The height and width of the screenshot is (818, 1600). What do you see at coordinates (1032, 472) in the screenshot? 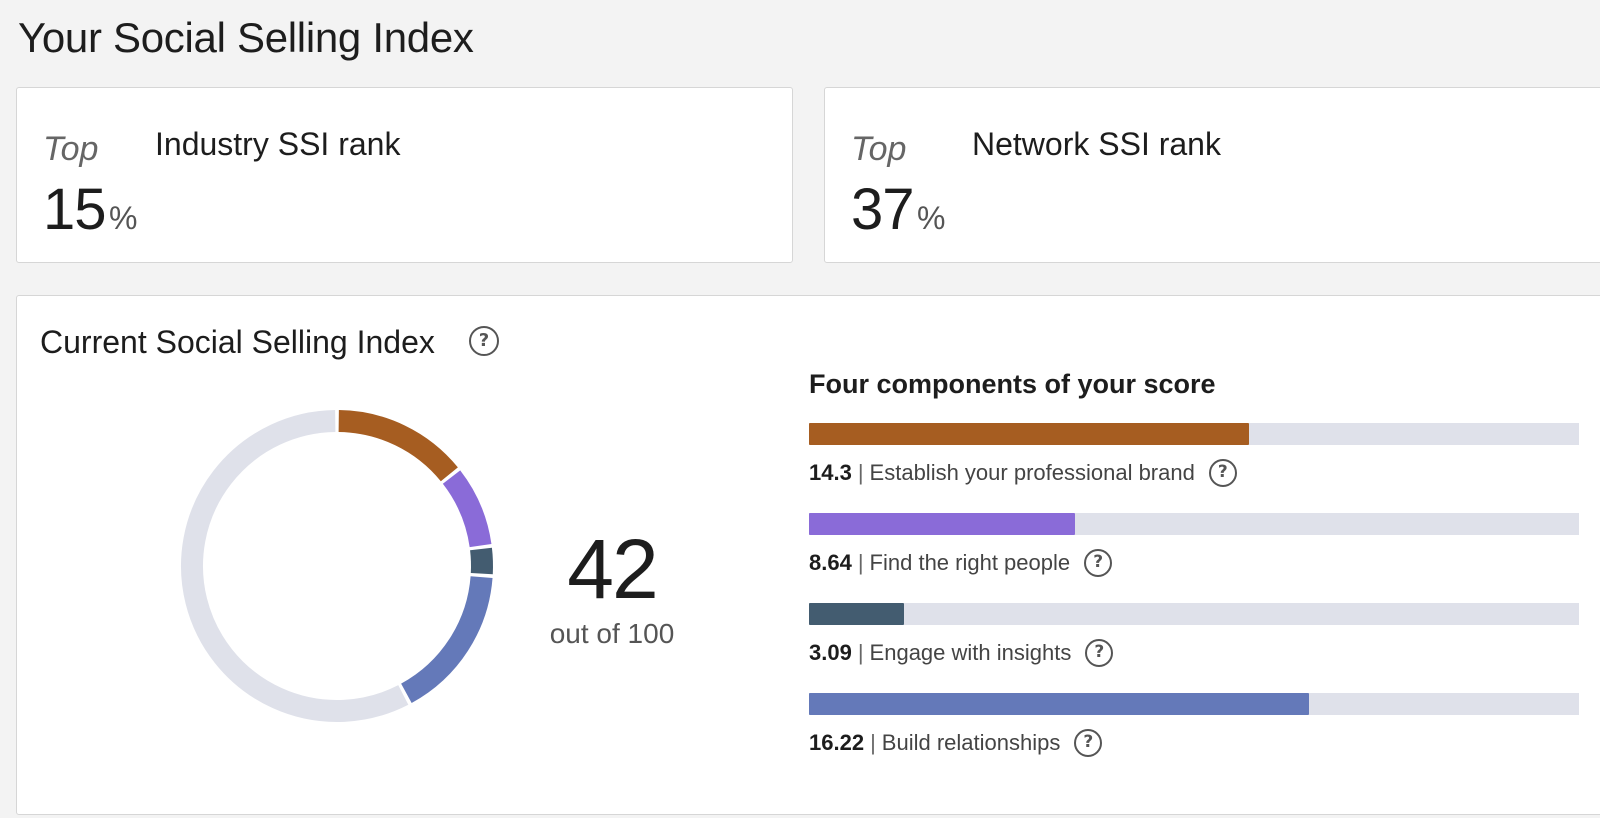
I see `component-label: Establish your professional brand` at bounding box center [1032, 472].